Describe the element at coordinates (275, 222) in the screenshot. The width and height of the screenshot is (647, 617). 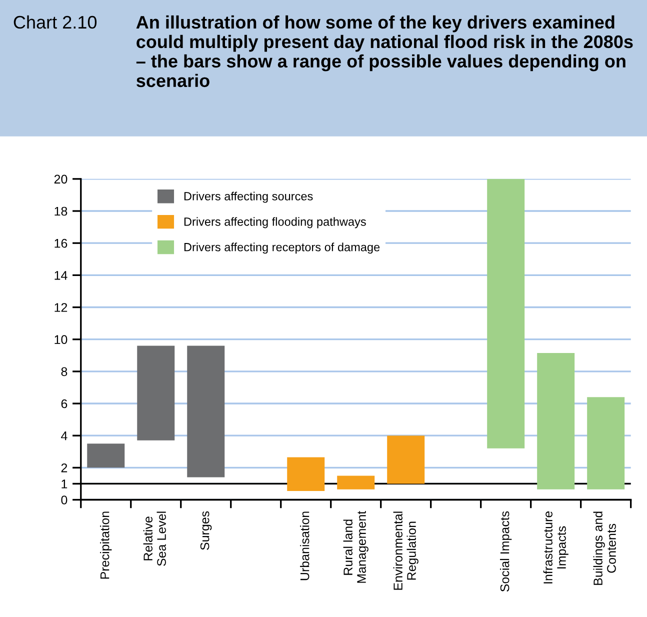
I see `legend-label: Drivers affecting flooding pathways` at that location.